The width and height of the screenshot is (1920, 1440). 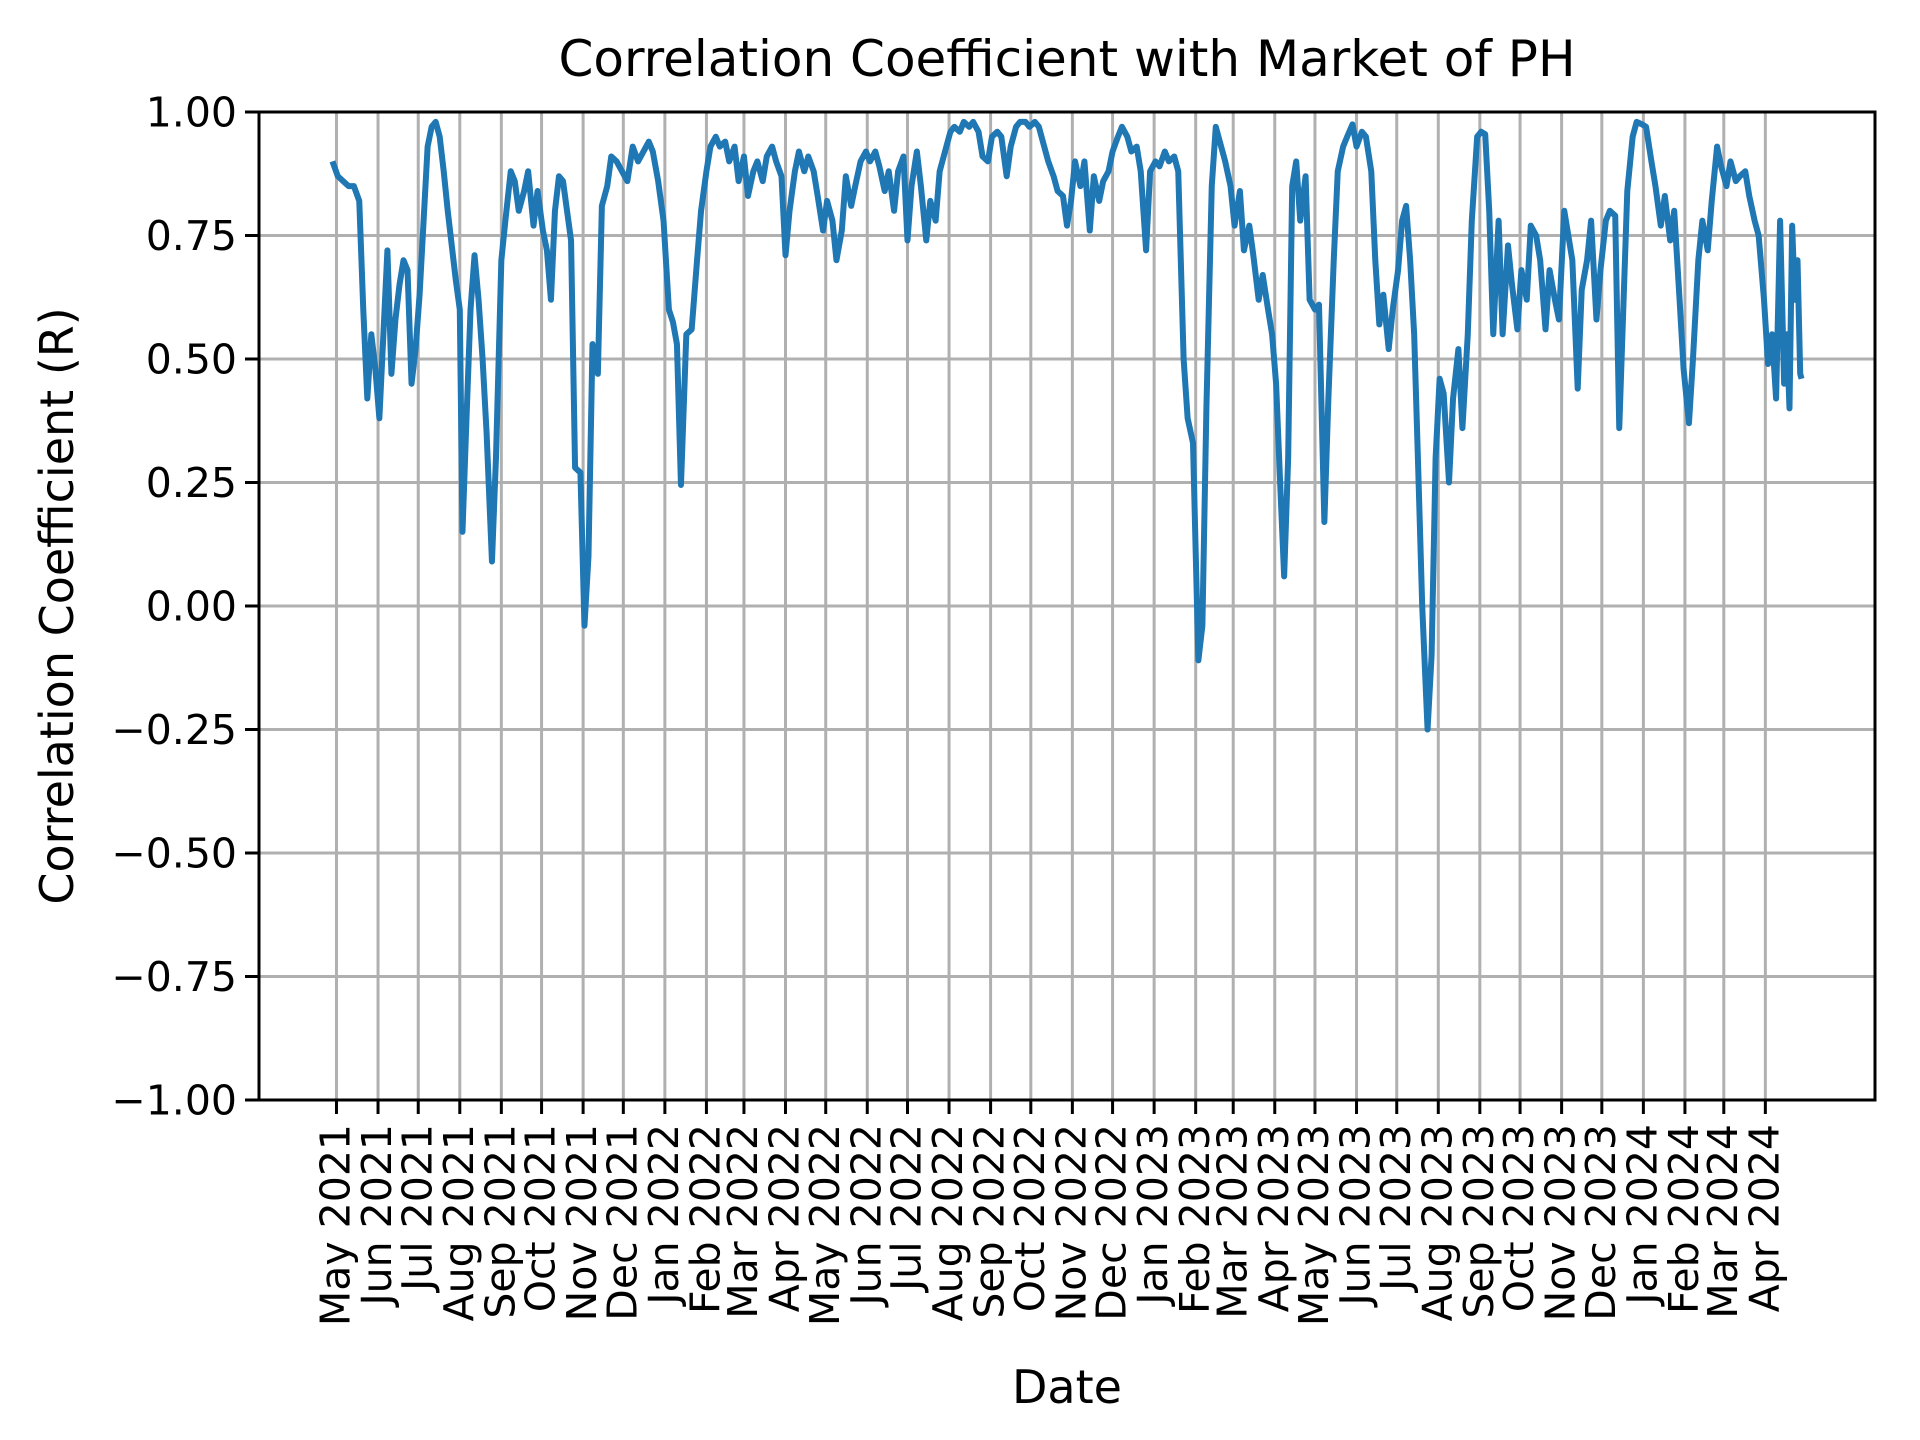 I want to click on x-tick-label: Nov 2021, so click(x=582, y=1222).